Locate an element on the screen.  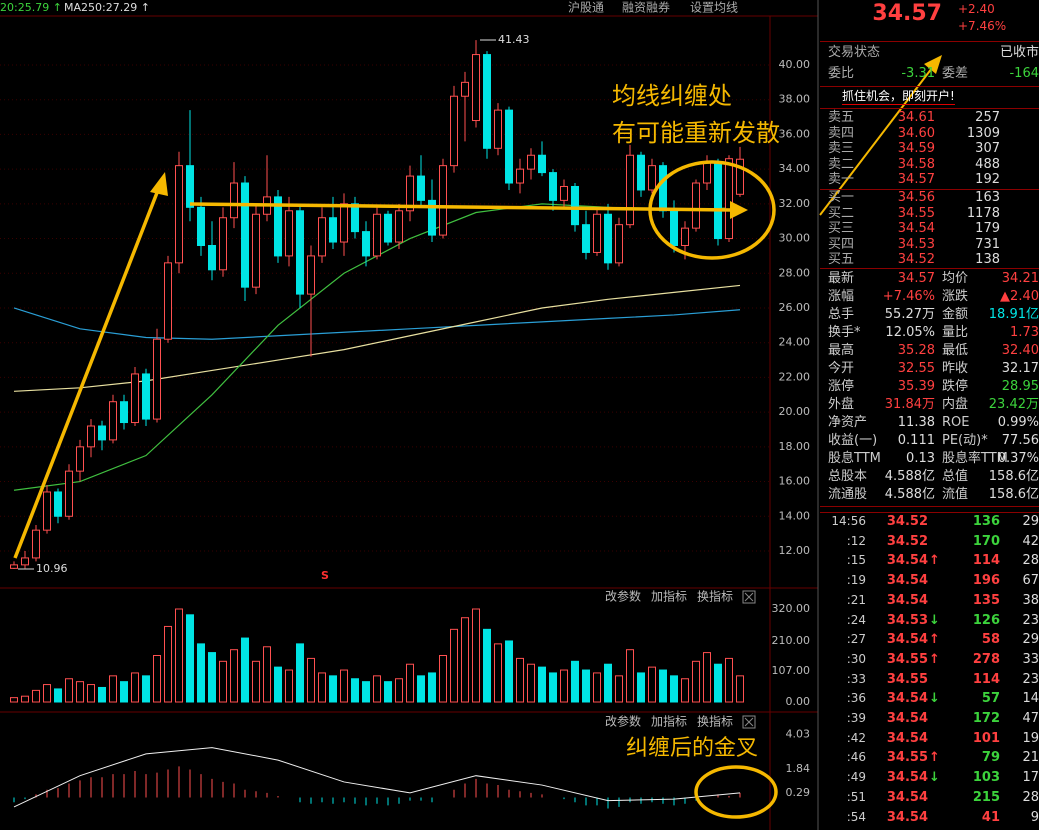
panel-button: 换指标 is located at coordinates (715, 721).